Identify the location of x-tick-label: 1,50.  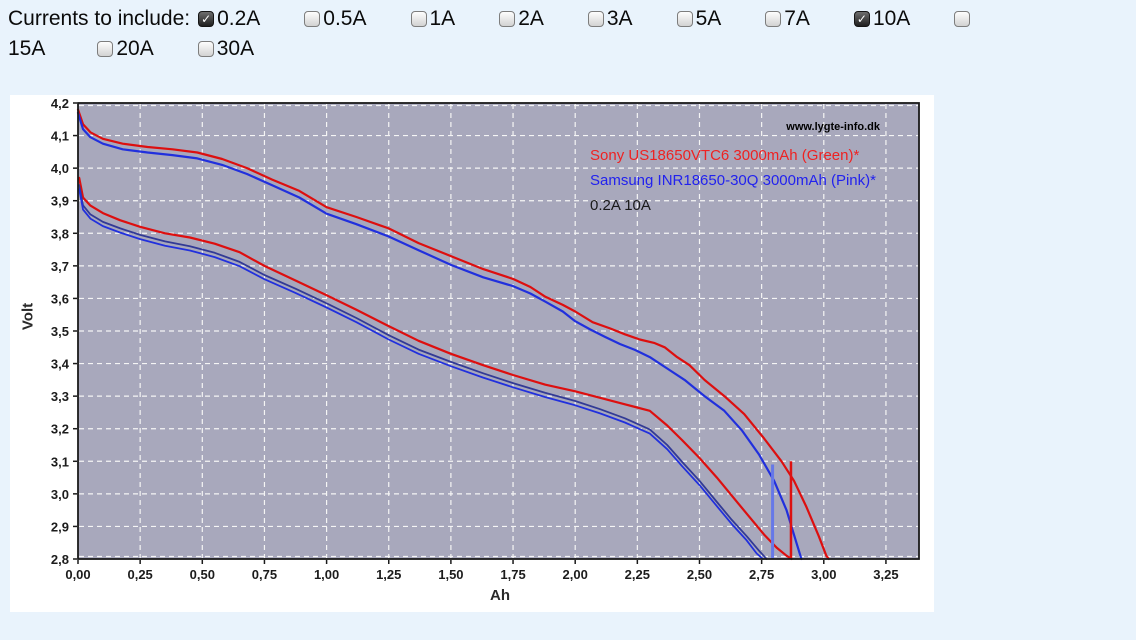
(450, 574).